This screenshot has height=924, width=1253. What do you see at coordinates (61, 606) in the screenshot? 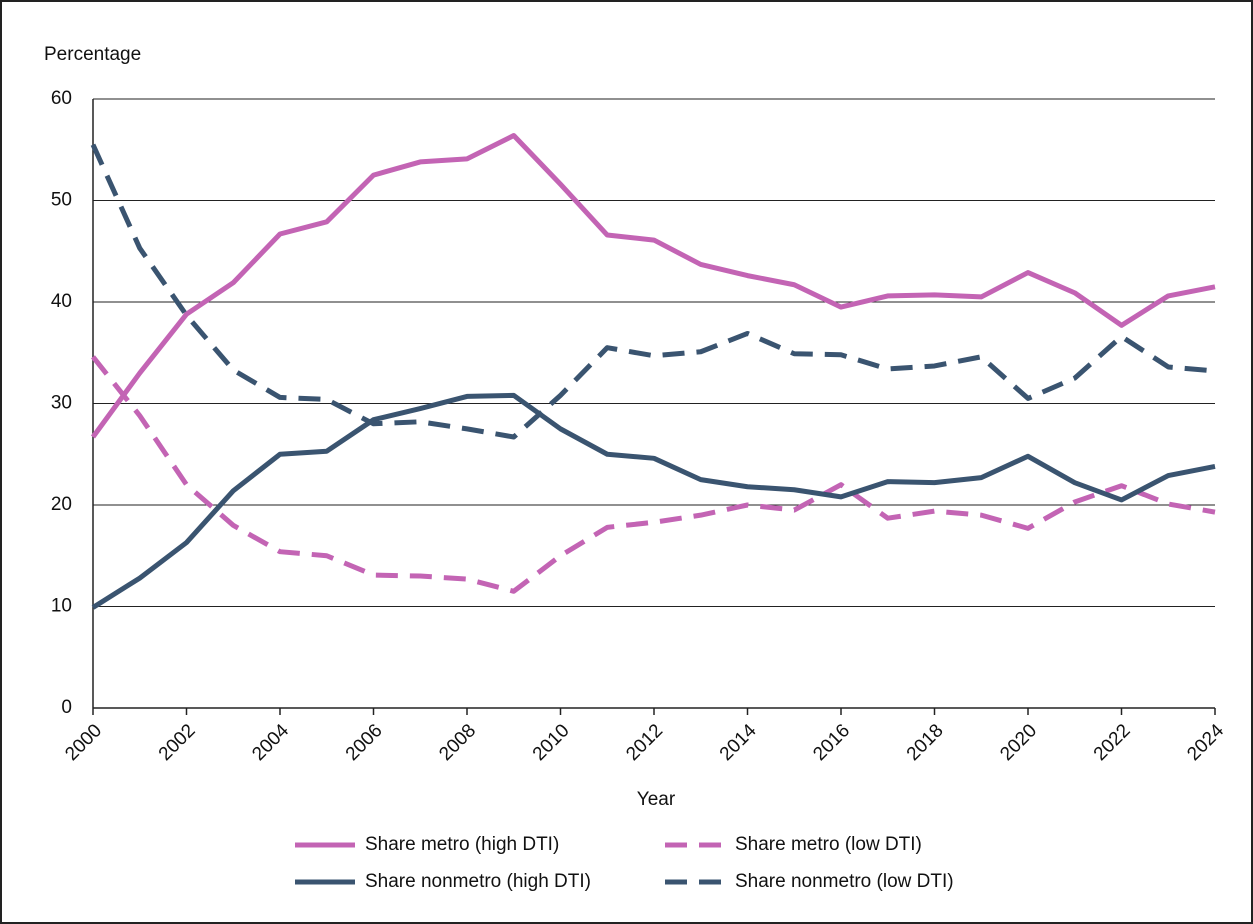
I see `y-tick-label: 10` at bounding box center [61, 606].